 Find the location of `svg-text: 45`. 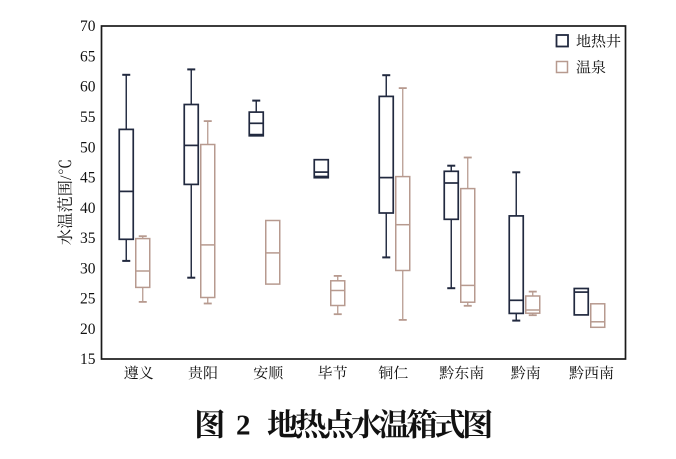

svg-text: 45 is located at coordinates (88, 178).